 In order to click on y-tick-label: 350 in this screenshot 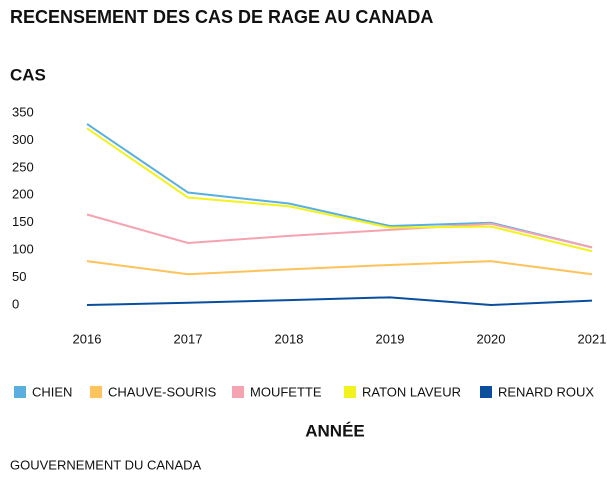, I will do `click(23, 111)`.